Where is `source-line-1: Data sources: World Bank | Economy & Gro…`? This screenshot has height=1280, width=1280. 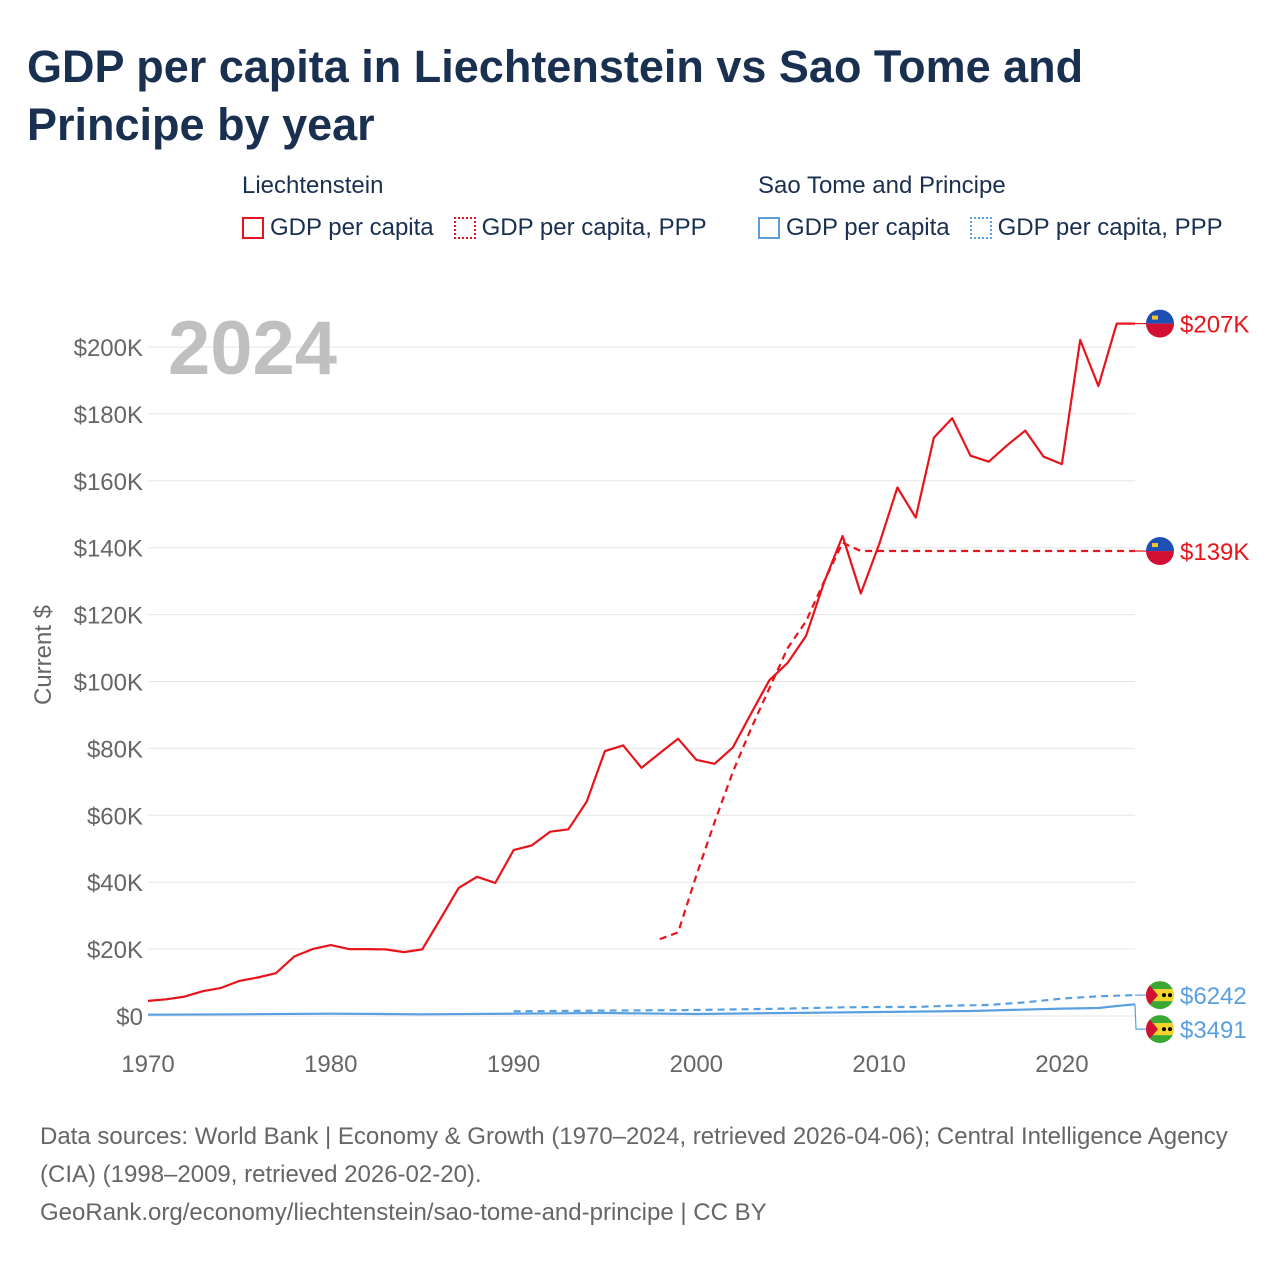 source-line-1: Data sources: World Bank | Economy & Gro… is located at coordinates (634, 1155).